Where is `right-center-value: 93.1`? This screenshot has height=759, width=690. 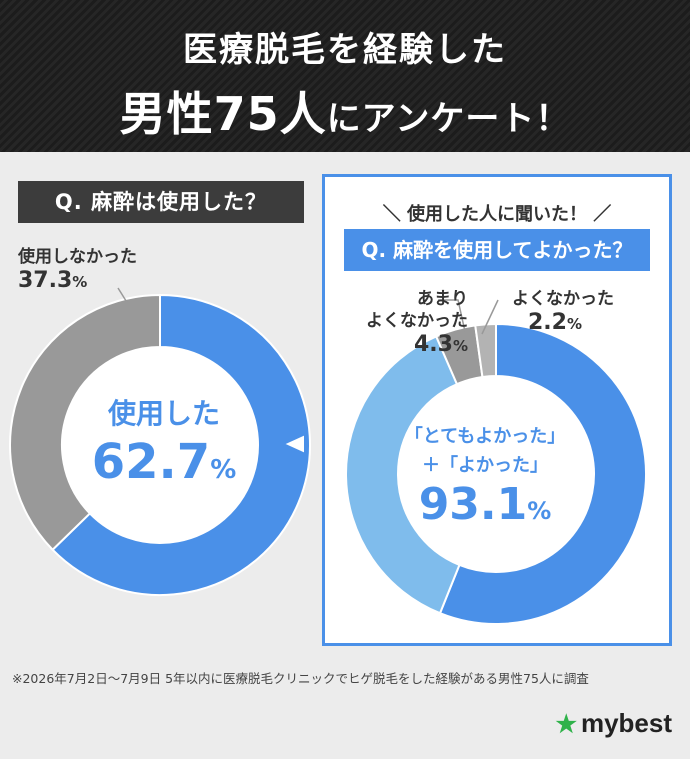 right-center-value: 93.1 is located at coordinates (473, 504).